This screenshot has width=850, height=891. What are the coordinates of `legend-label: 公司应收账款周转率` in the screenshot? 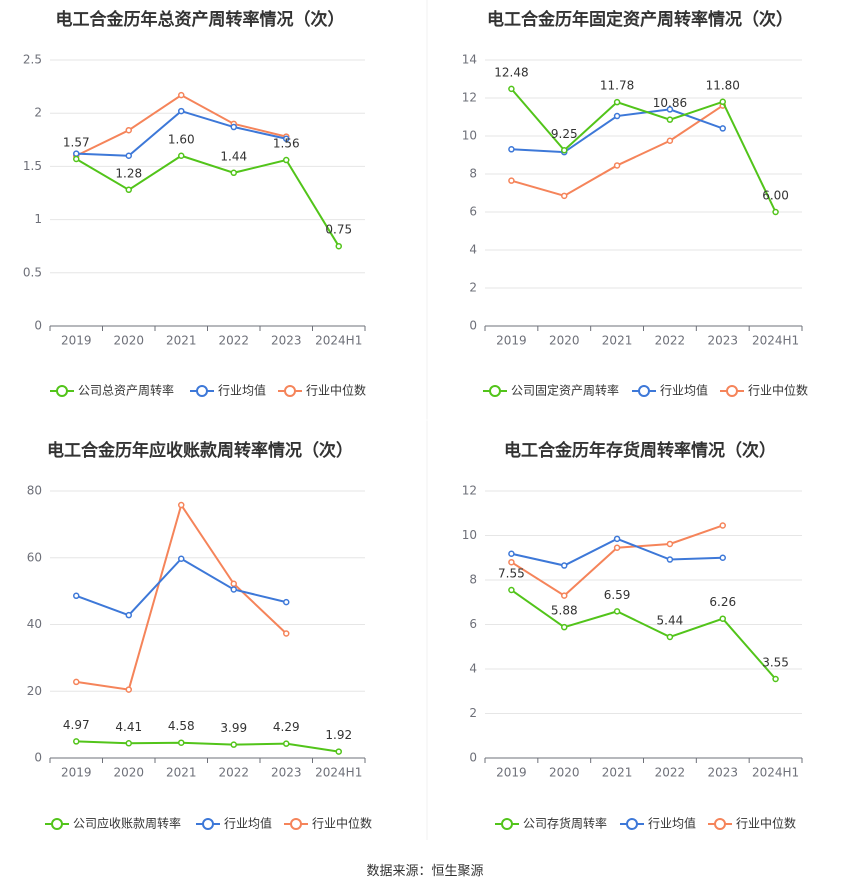 It's located at (127, 823).